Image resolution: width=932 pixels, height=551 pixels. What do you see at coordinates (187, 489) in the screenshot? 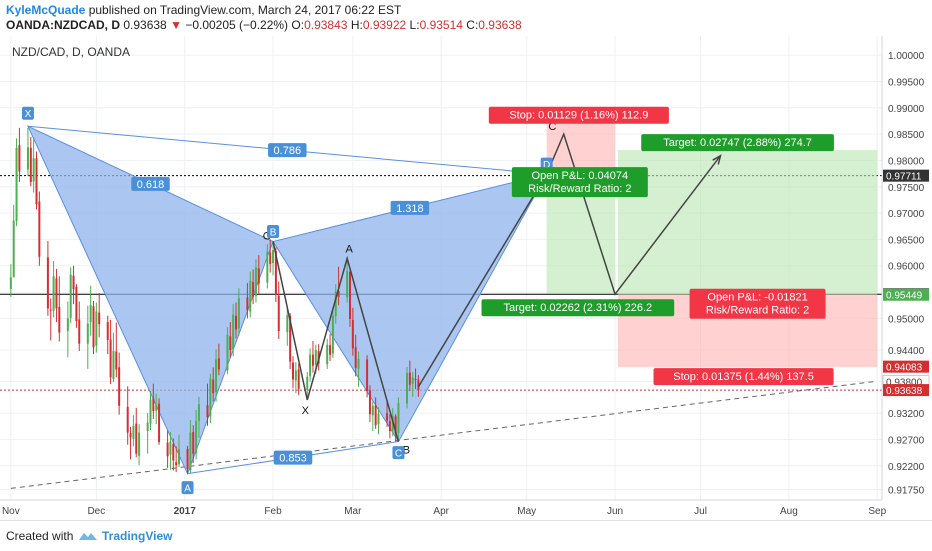
I see `bat-point-label-a: A` at bounding box center [187, 489].